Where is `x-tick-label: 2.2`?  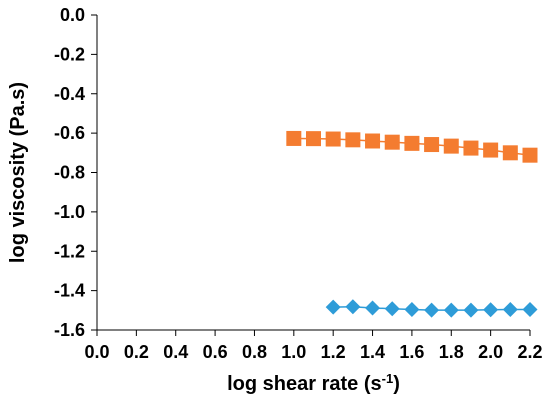 x-tick-label: 2.2 is located at coordinates (529, 352).